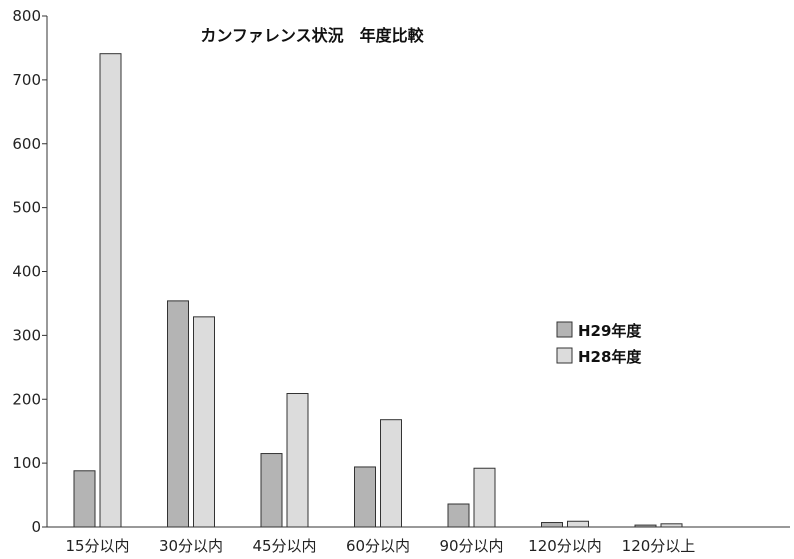 This screenshot has height=559, width=794. I want to click on x-tick-label: 120分以上, so click(659, 546).